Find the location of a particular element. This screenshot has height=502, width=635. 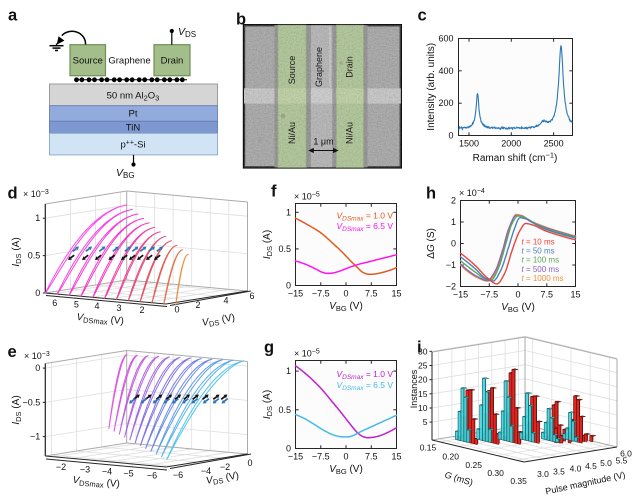

svg-text: 1 μm is located at coordinates (323, 142).